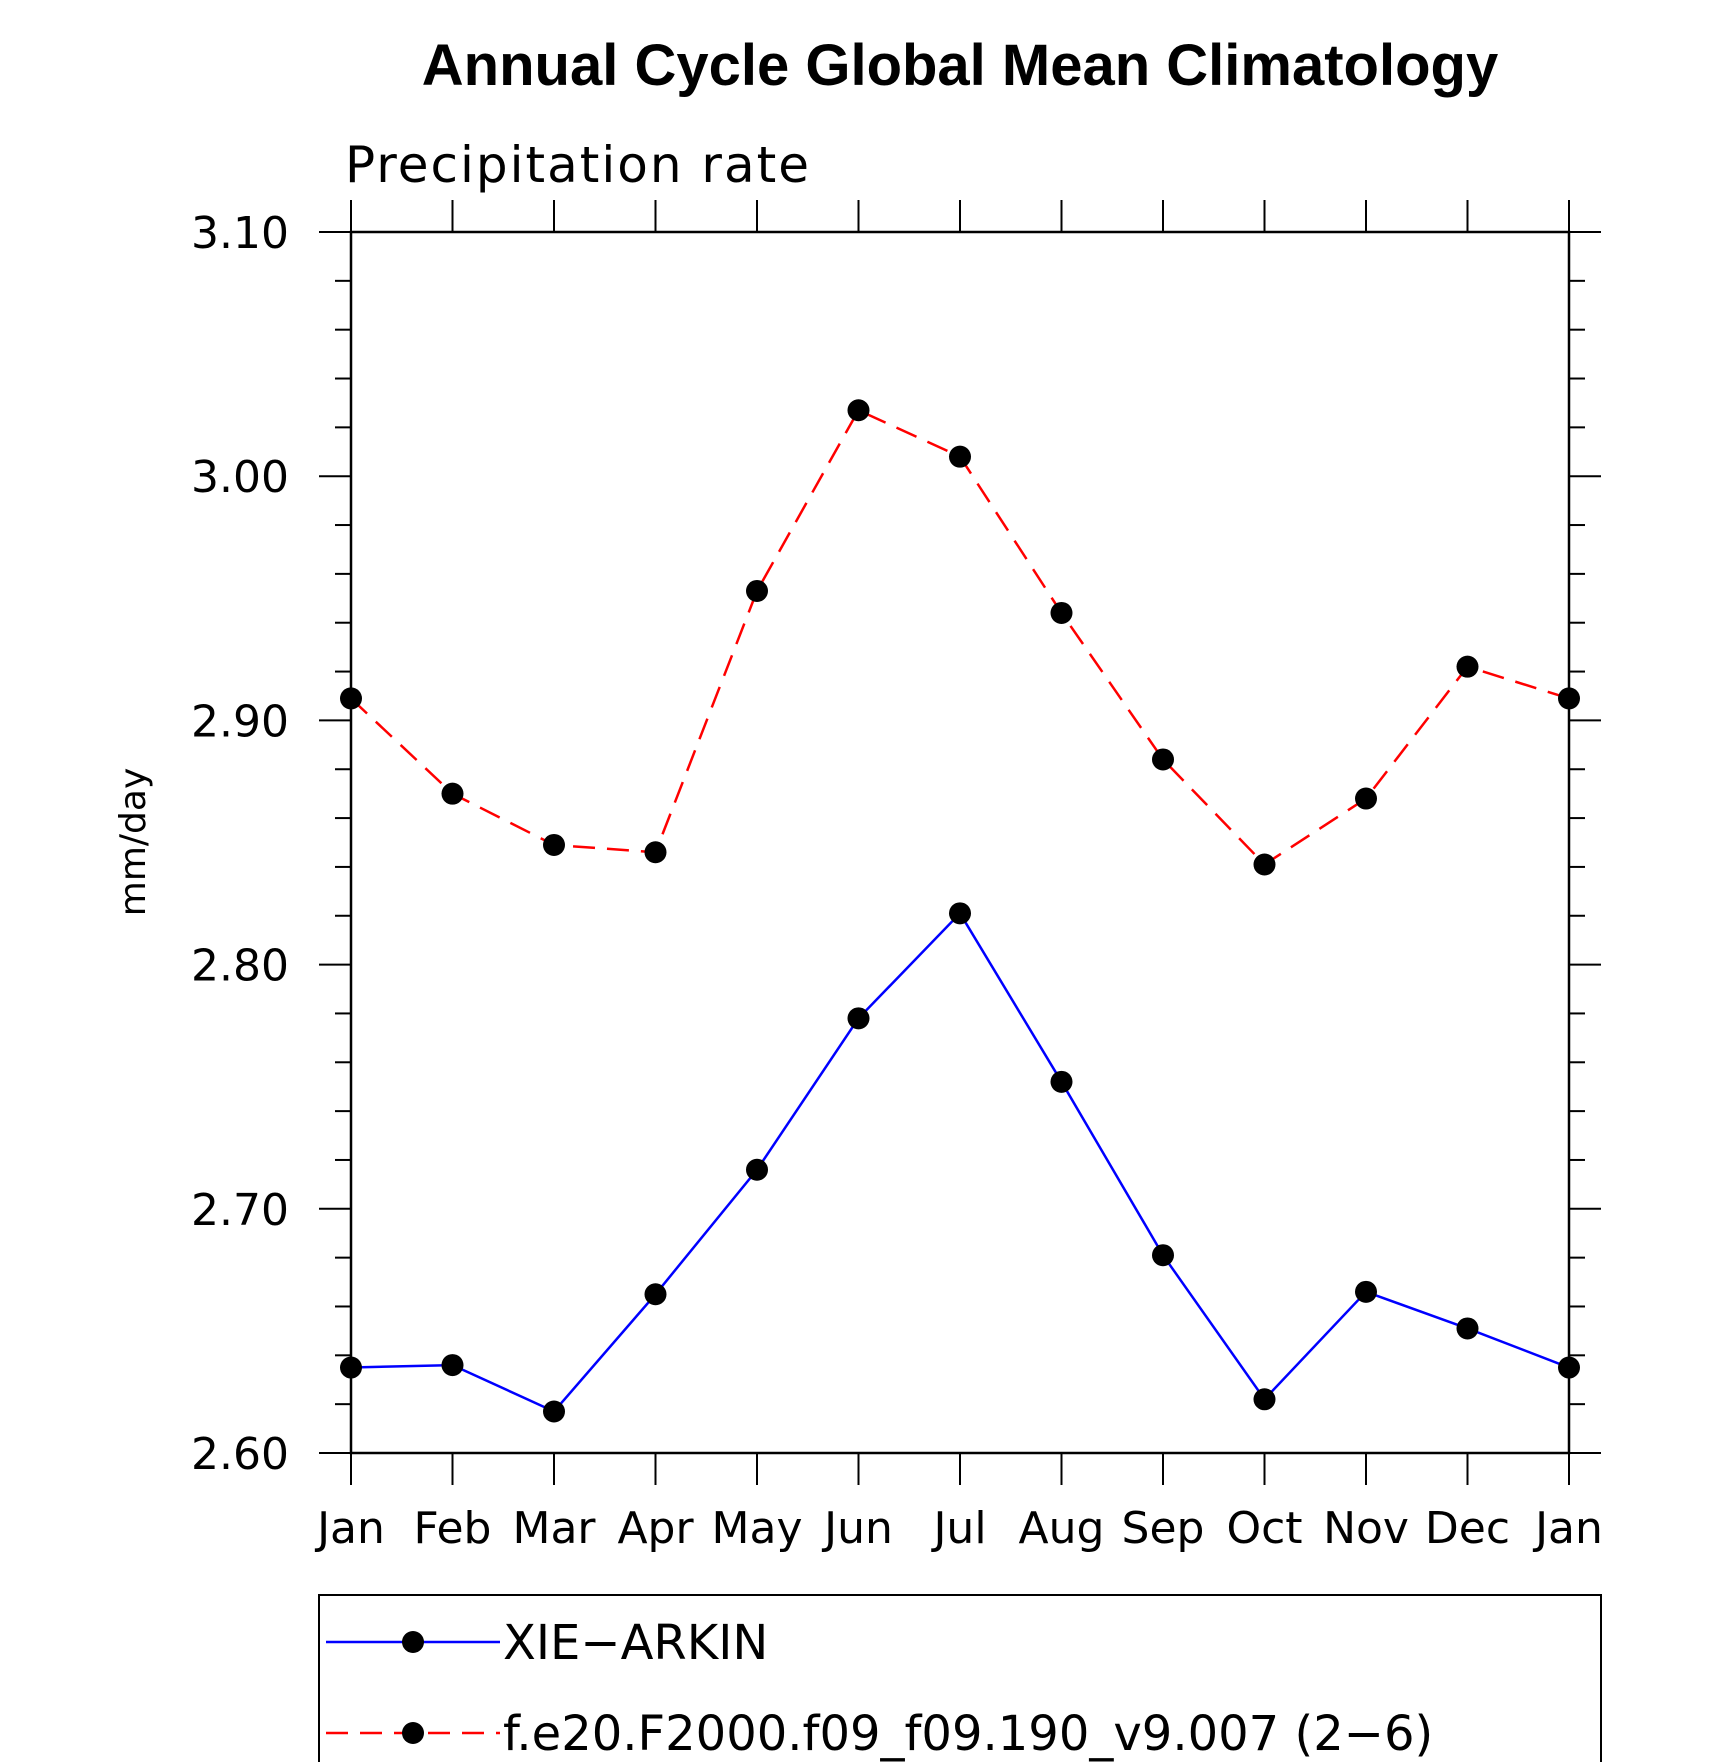  Describe the element at coordinates (757, 1528) in the screenshot. I see `x-tick-label: May` at that location.